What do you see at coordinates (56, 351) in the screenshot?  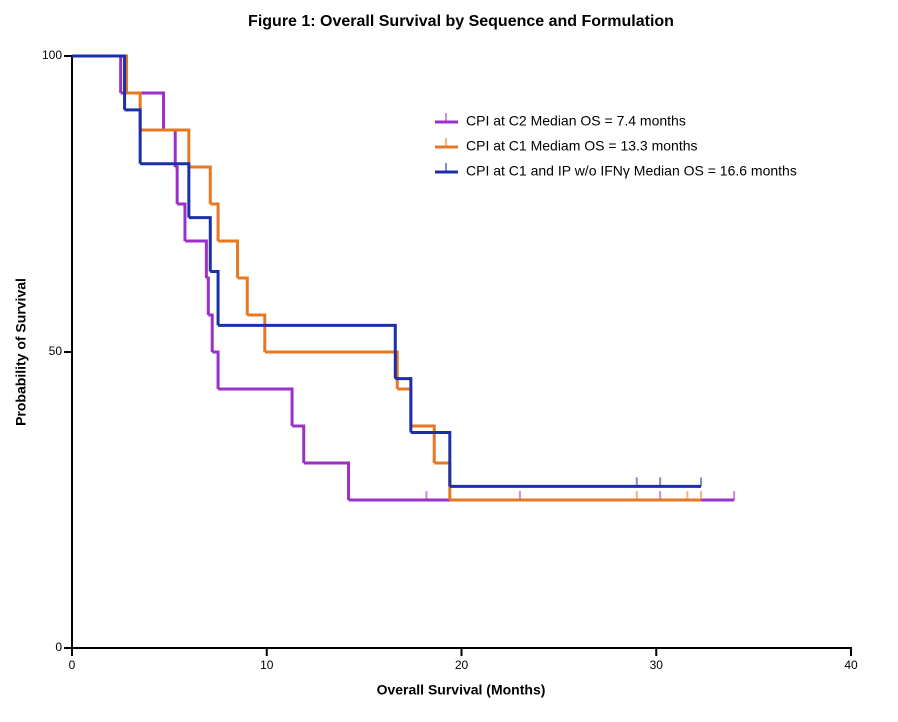 I see `y-tick-label: 50` at bounding box center [56, 351].